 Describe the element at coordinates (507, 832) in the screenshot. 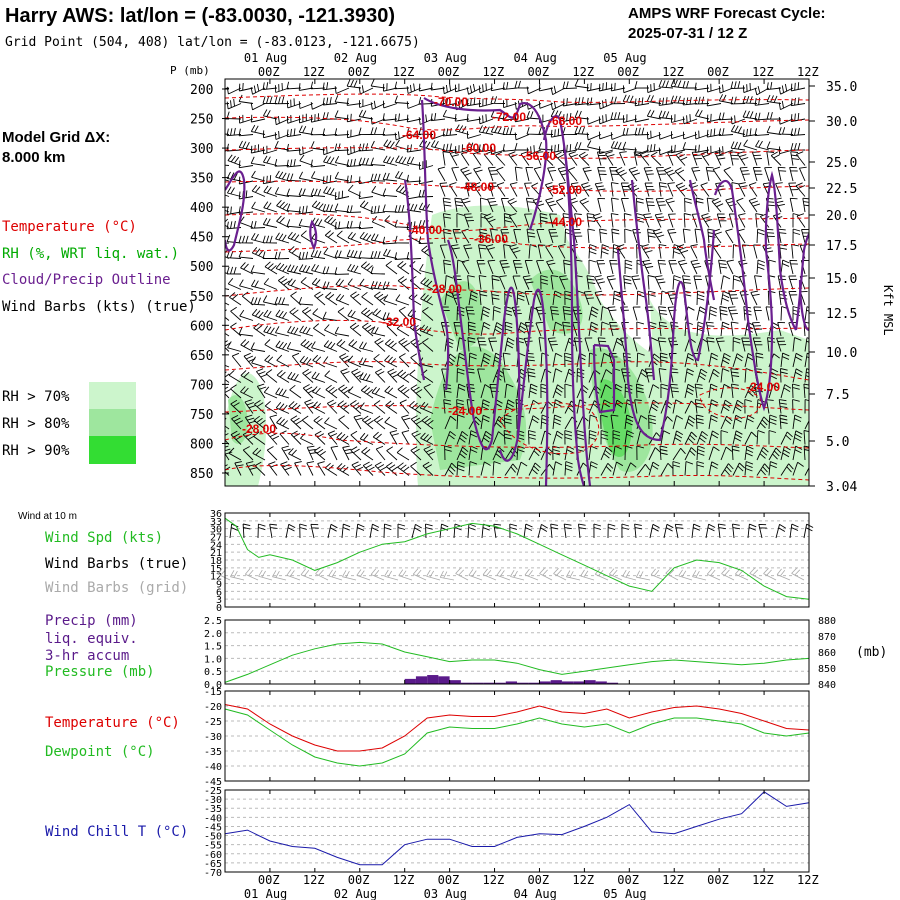

I see `wind-chill-panel: -25-30-35-40-45-50-55-60-65-70` at that location.